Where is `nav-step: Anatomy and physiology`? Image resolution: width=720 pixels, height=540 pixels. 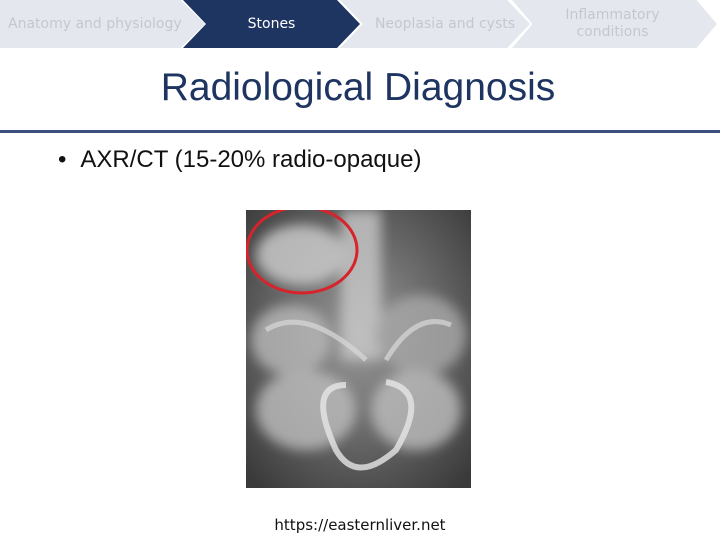
nav-step: Anatomy and physiology is located at coordinates (102, 24).